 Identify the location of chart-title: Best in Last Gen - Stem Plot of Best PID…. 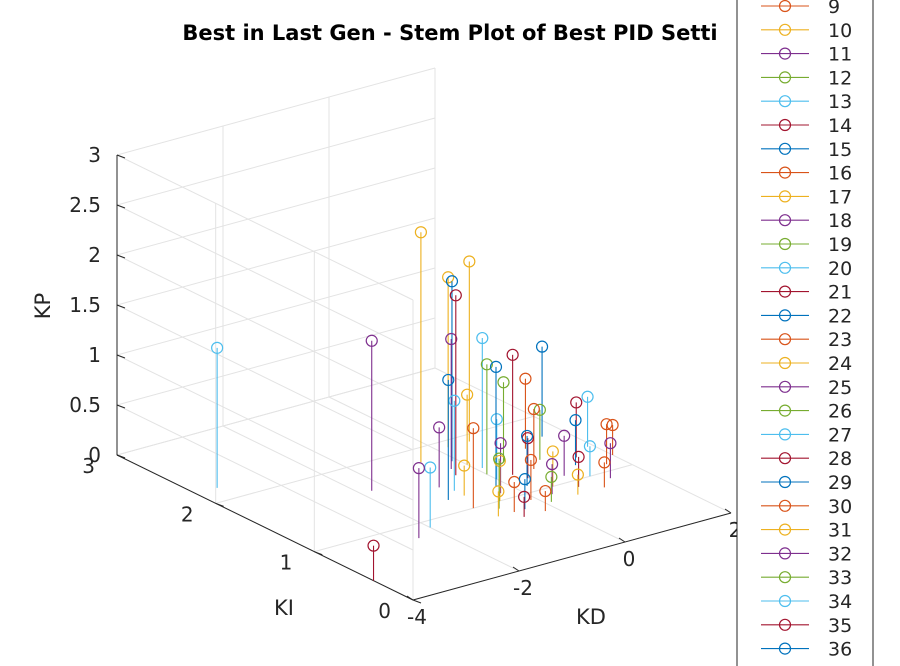
(449, 33).